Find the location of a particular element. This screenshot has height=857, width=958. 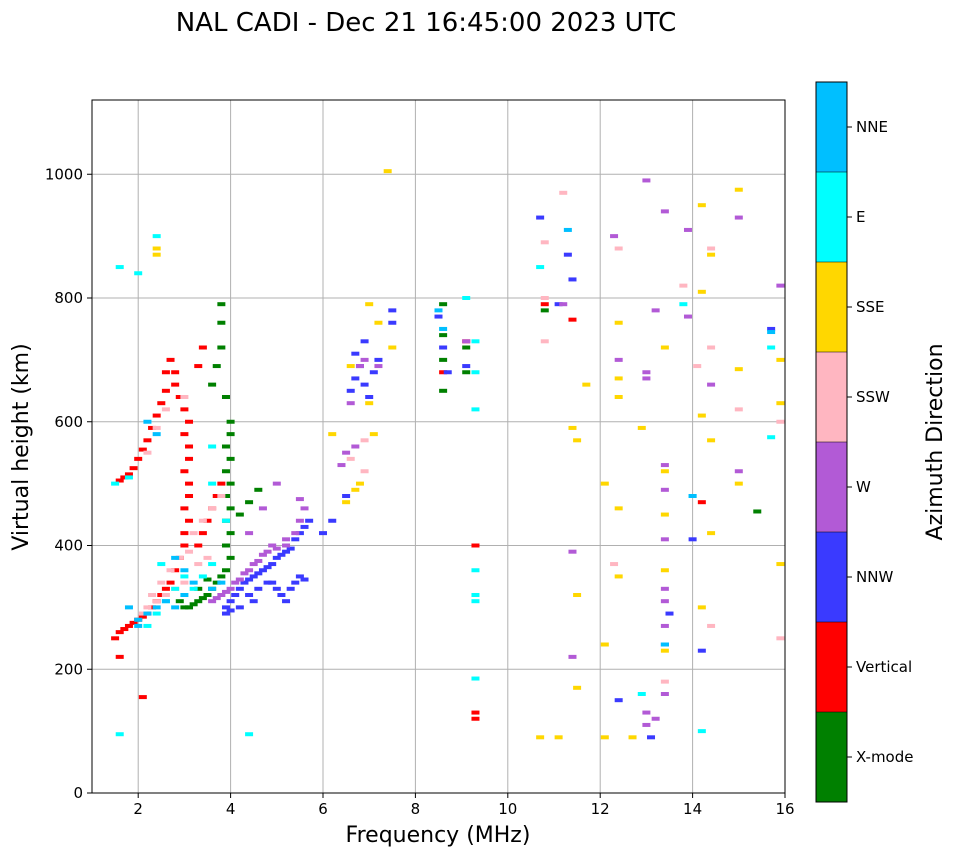

colorbar-label: E is located at coordinates (860, 217).